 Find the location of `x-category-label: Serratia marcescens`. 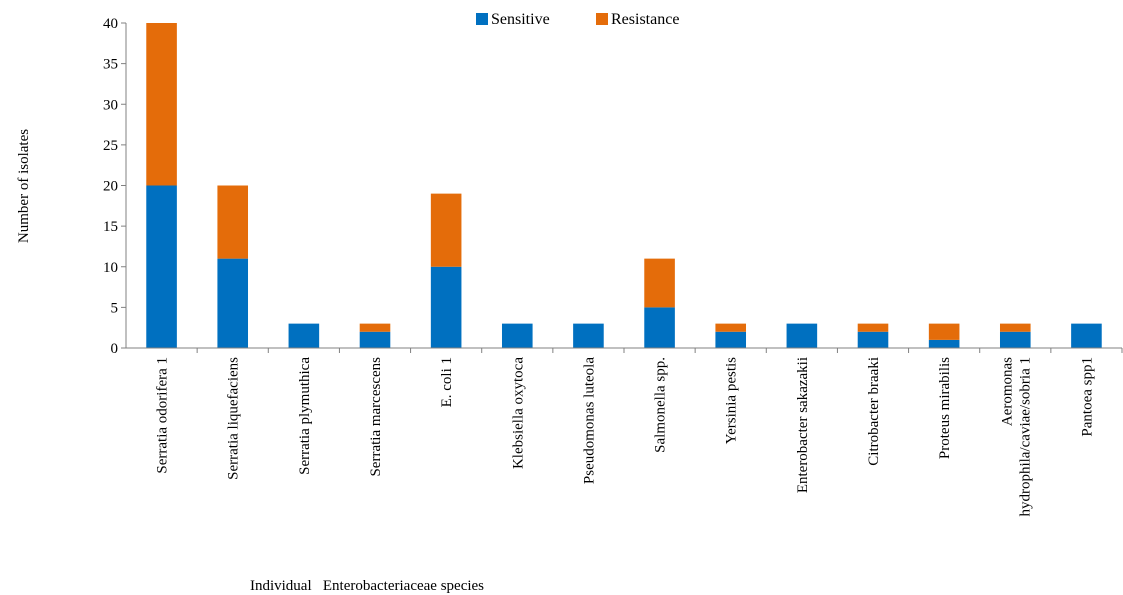

x-category-label: Serratia marcescens is located at coordinates (376, 417).